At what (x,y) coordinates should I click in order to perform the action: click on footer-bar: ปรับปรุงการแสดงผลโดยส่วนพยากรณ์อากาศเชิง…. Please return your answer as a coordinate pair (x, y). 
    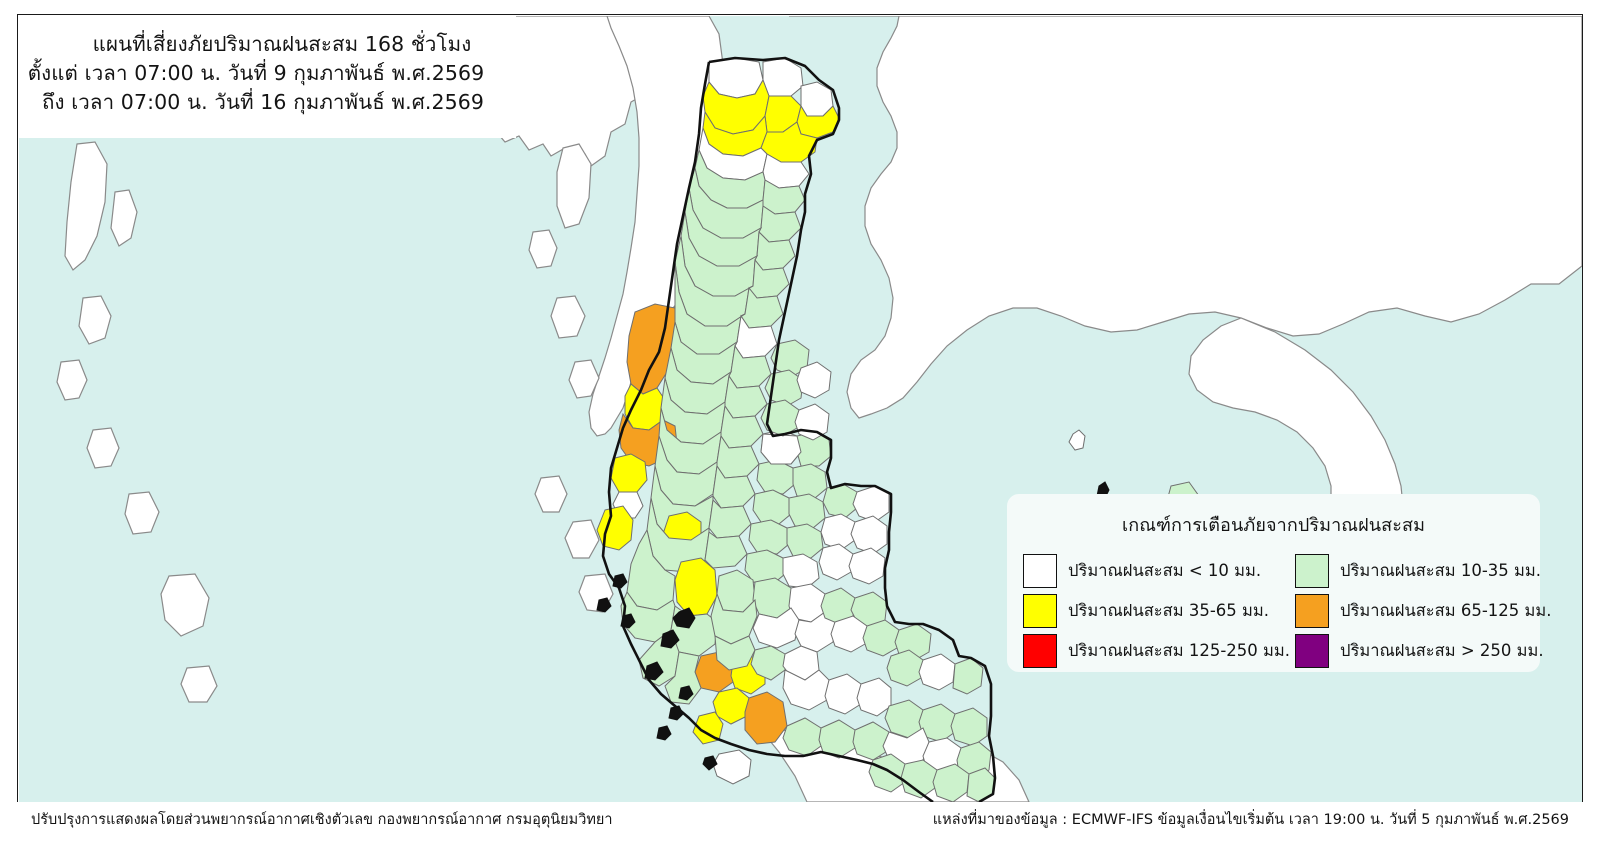
    Looking at the image, I should click on (800, 819).